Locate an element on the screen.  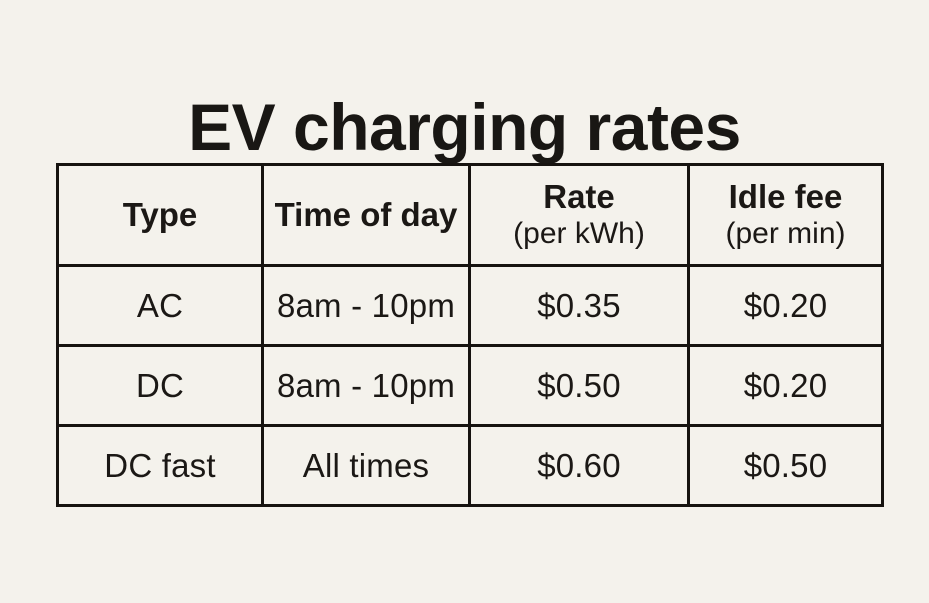
cell-rate: $0.50 is located at coordinates (579, 385).